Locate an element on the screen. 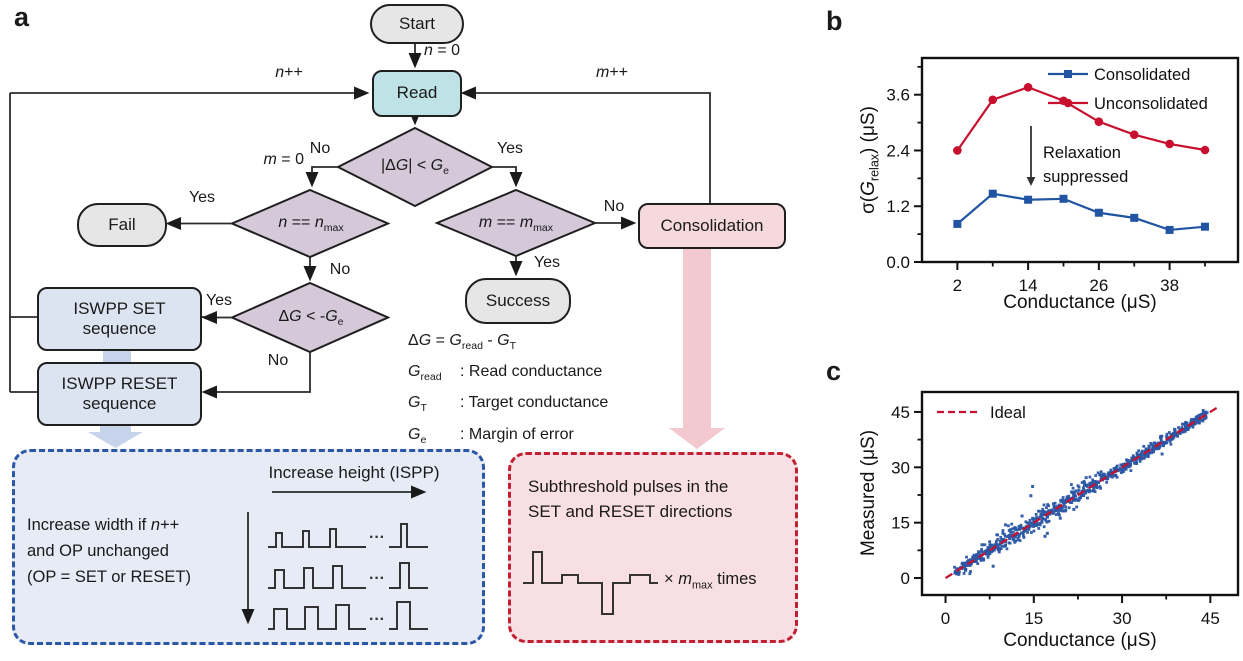 Image resolution: width=1243 pixels, height=661 pixels. y-tick-label: 0.0 is located at coordinates (898, 262).